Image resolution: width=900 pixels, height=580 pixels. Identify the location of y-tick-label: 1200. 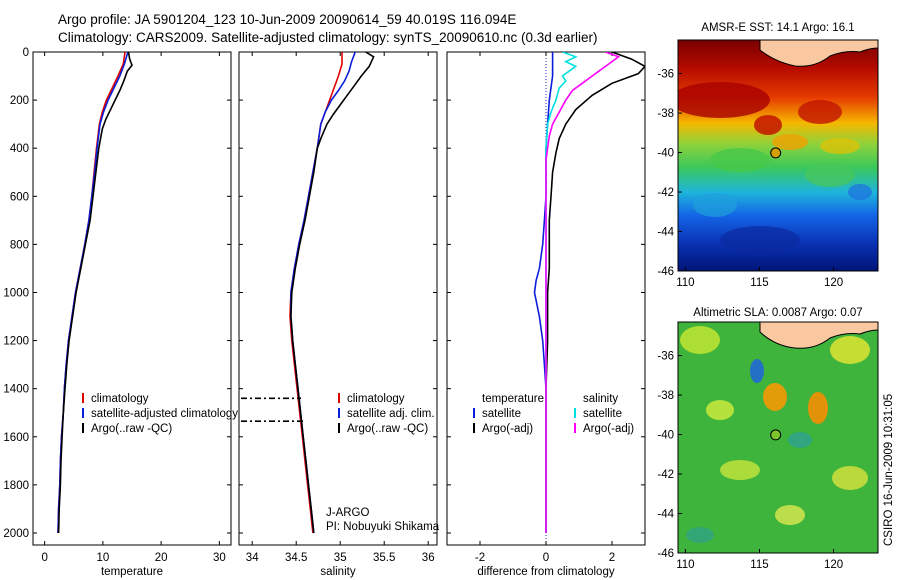
(16, 342).